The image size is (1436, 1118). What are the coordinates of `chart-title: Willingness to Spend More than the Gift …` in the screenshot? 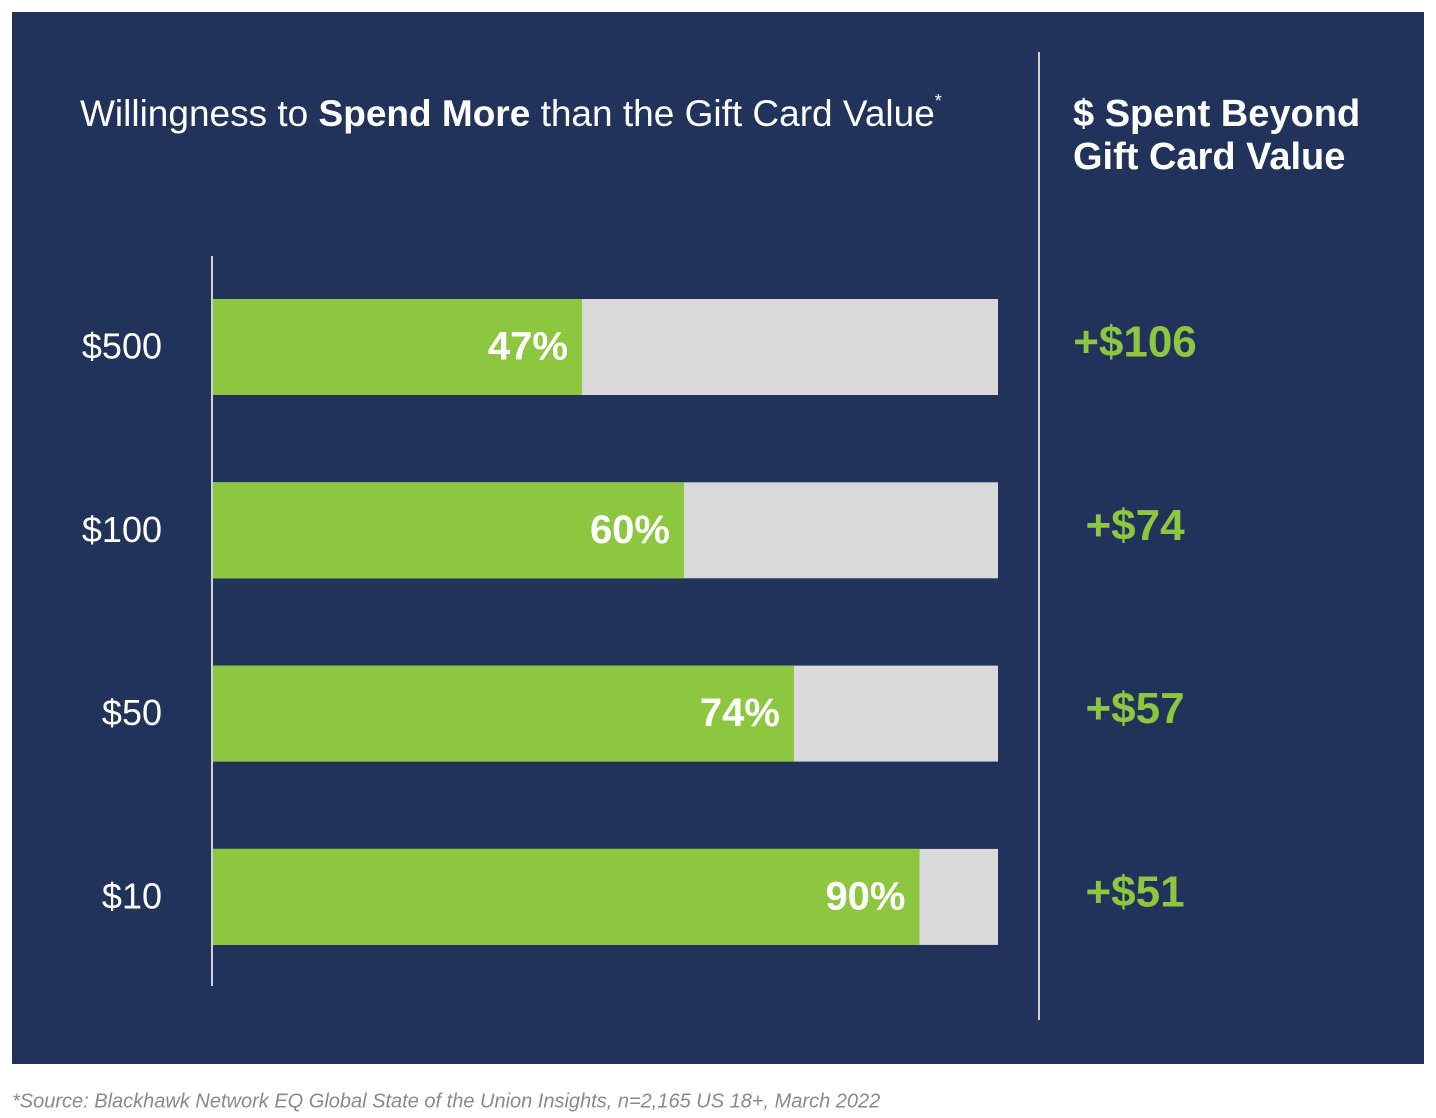 It's located at (511, 112).